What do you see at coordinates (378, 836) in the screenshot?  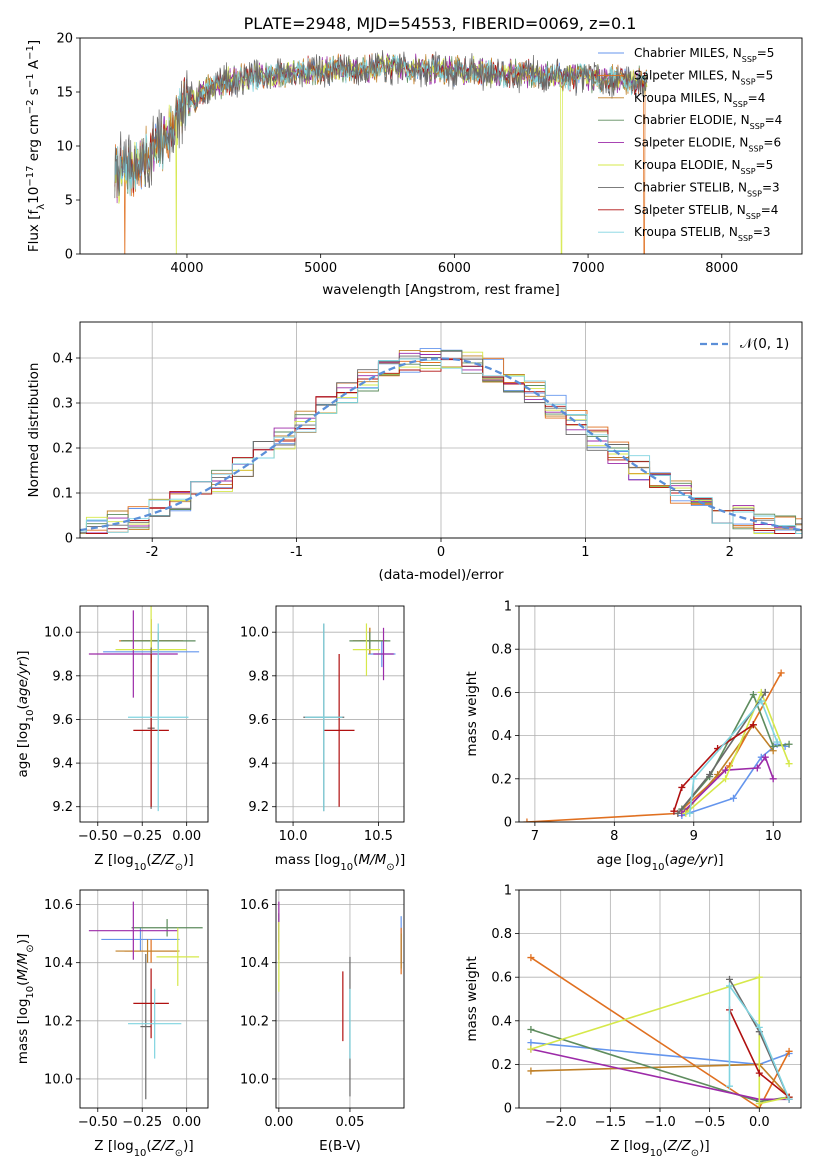 I see `x-tick-label: 10.5` at bounding box center [378, 836].